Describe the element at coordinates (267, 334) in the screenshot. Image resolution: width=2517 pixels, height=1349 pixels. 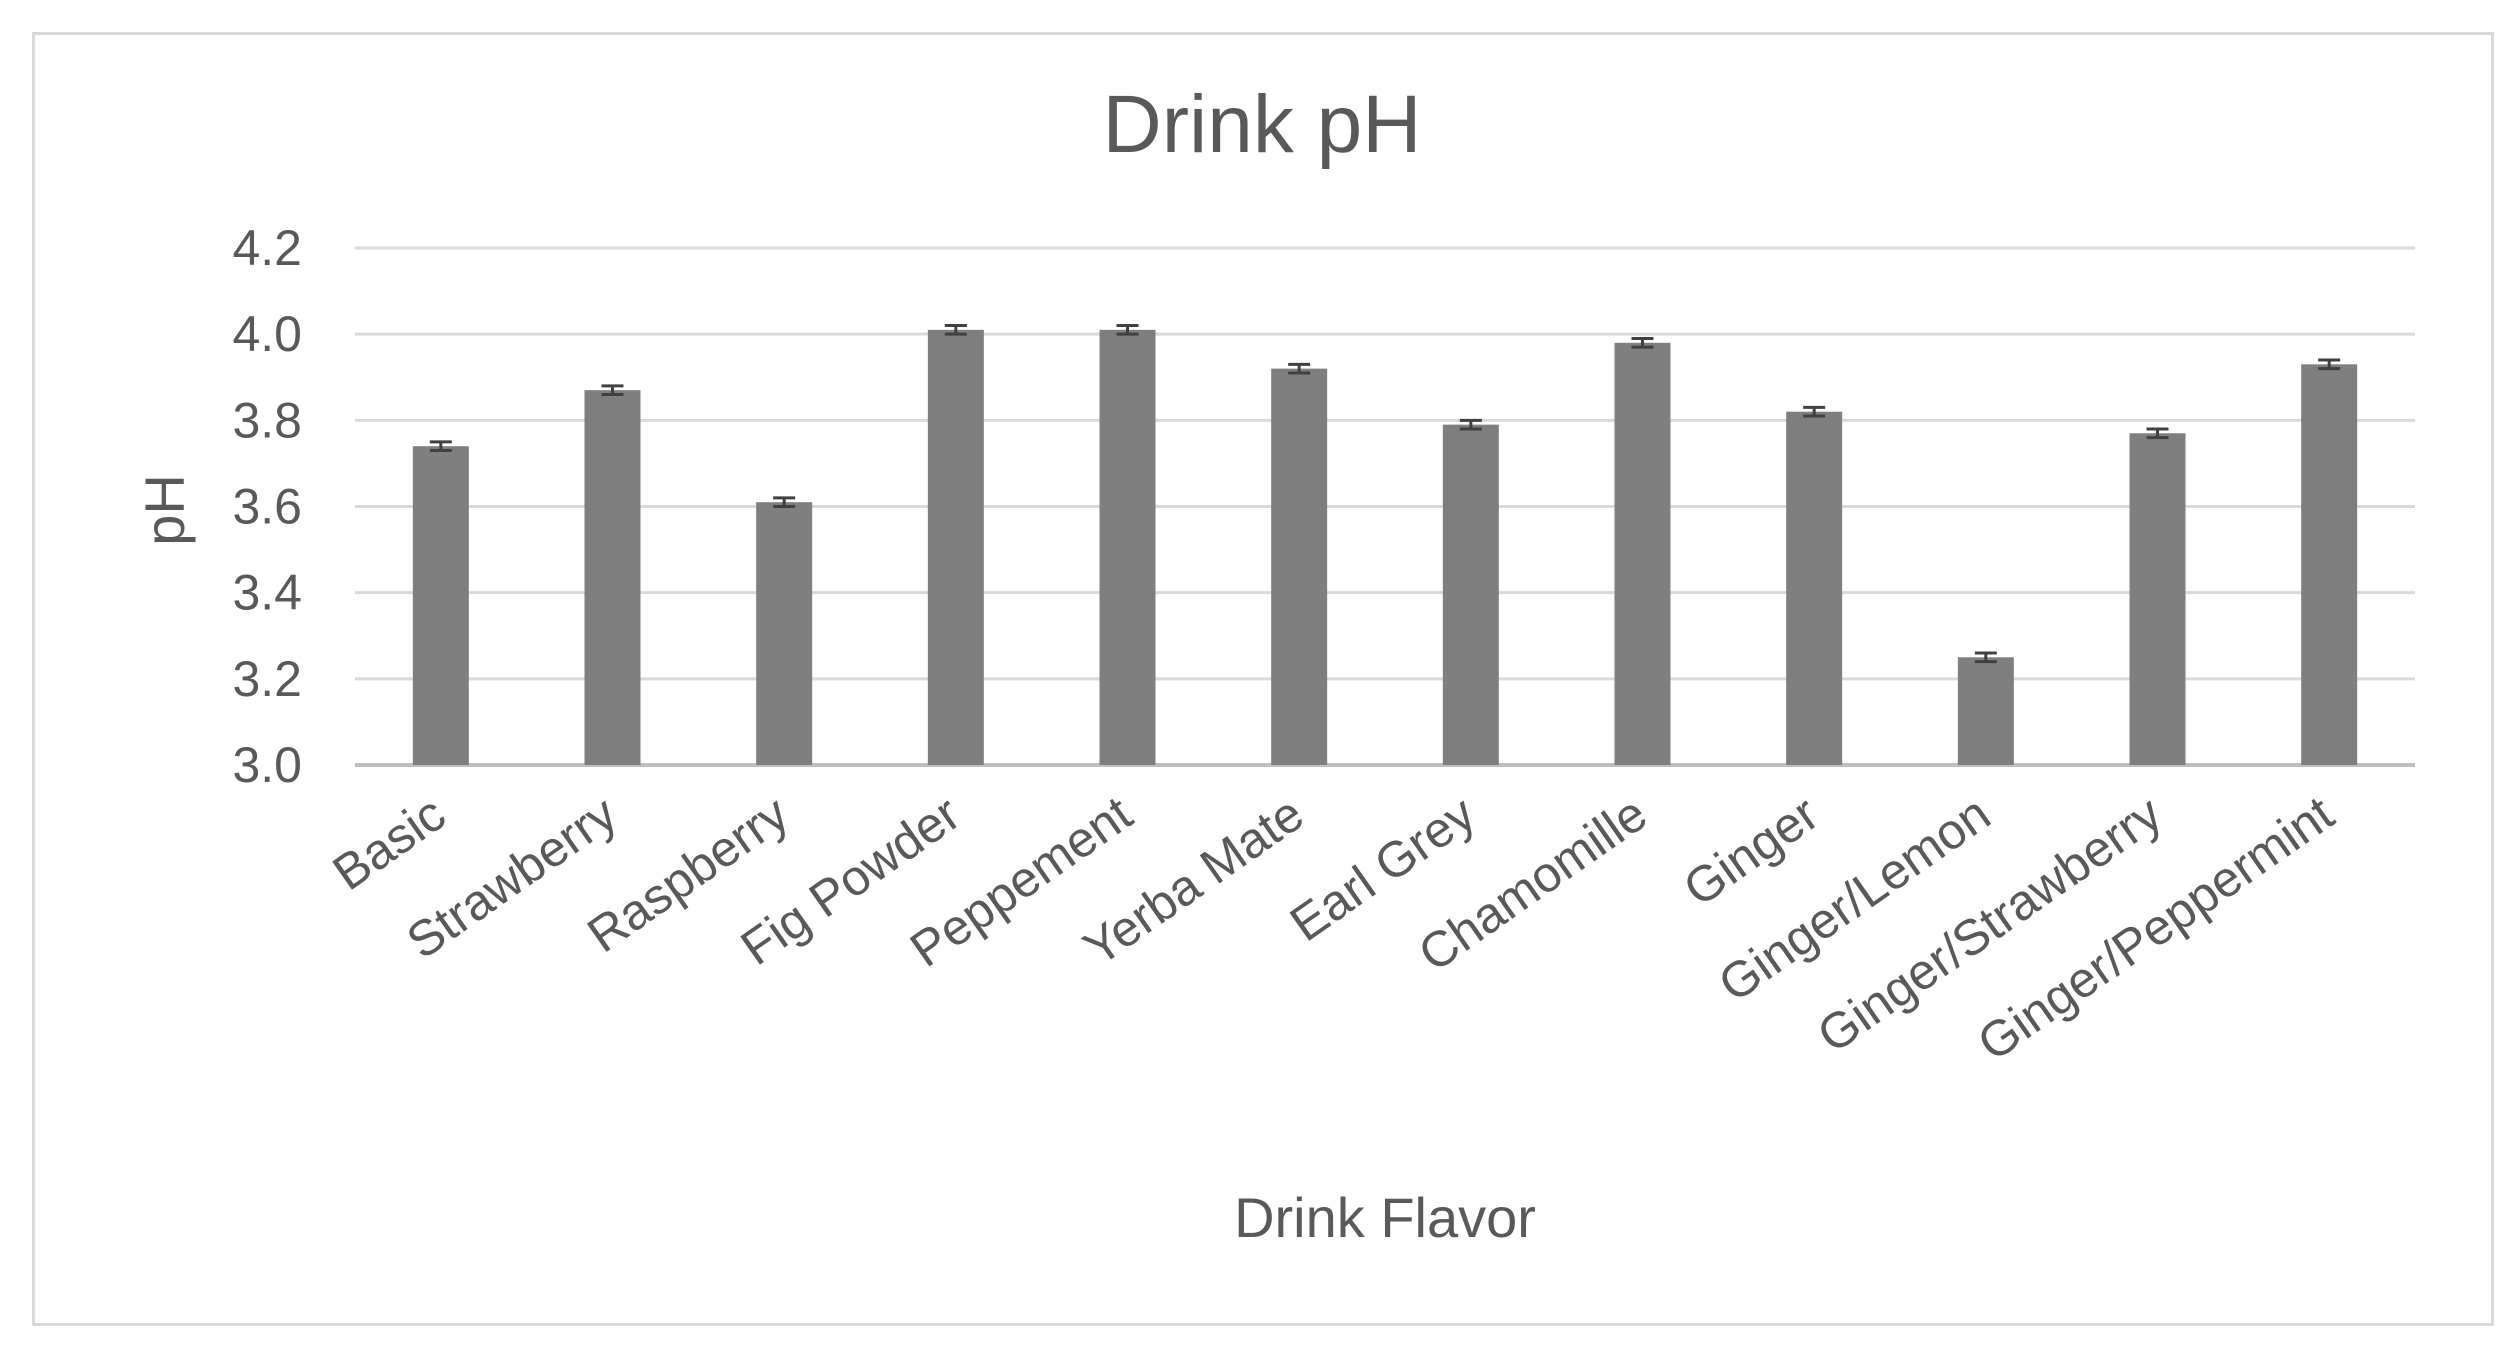
I see `y-tick-label: 4.0` at that location.